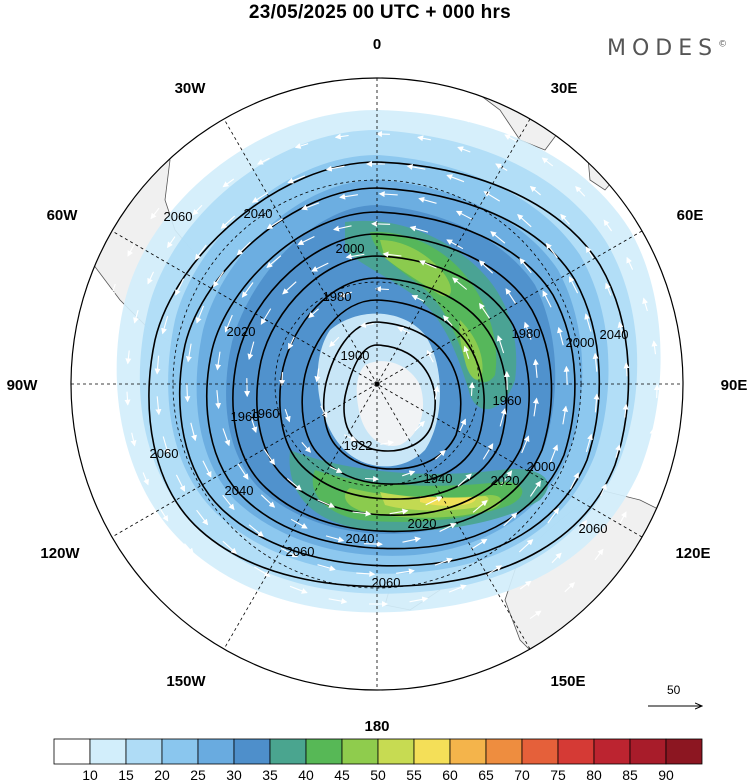 The image size is (750, 782). Describe the element at coordinates (60, 553) in the screenshot. I see `lon-label-120w: 120W` at that location.